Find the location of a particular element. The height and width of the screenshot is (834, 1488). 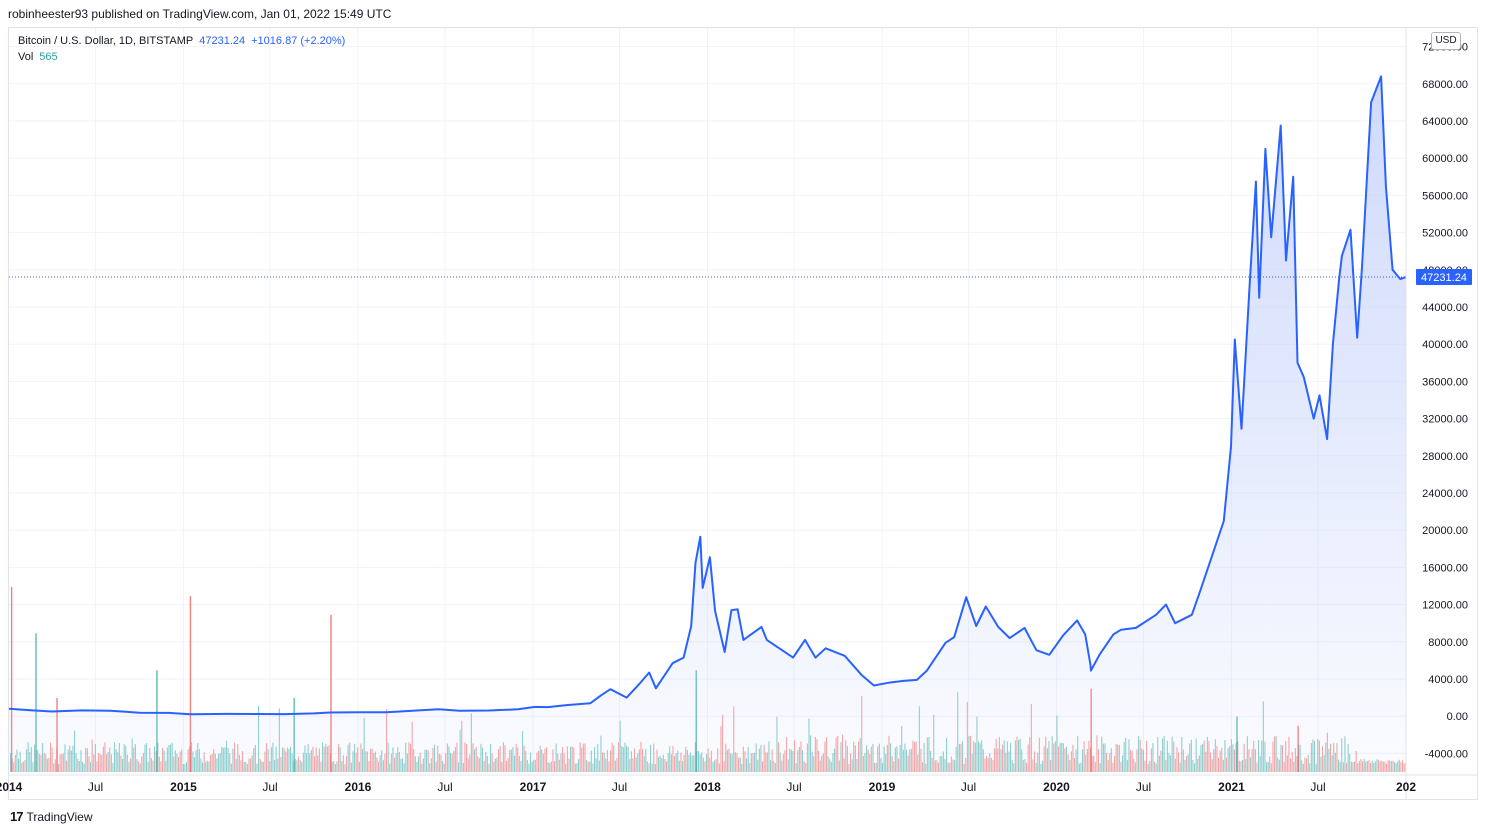

y-tick-label: 40000.00 is located at coordinates (1445, 345).